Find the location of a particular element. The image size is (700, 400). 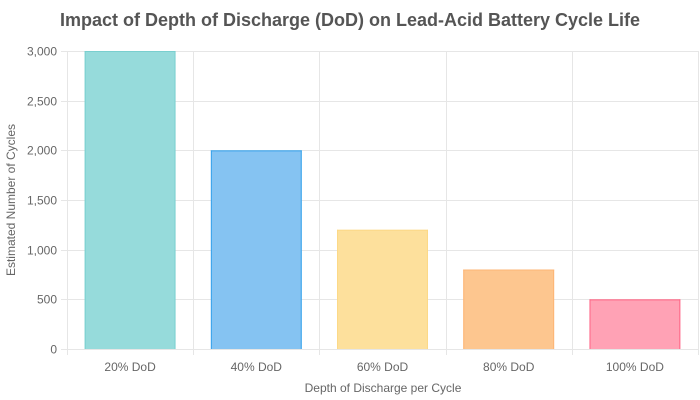

y-tick-label: 2,500 is located at coordinates (42, 102).